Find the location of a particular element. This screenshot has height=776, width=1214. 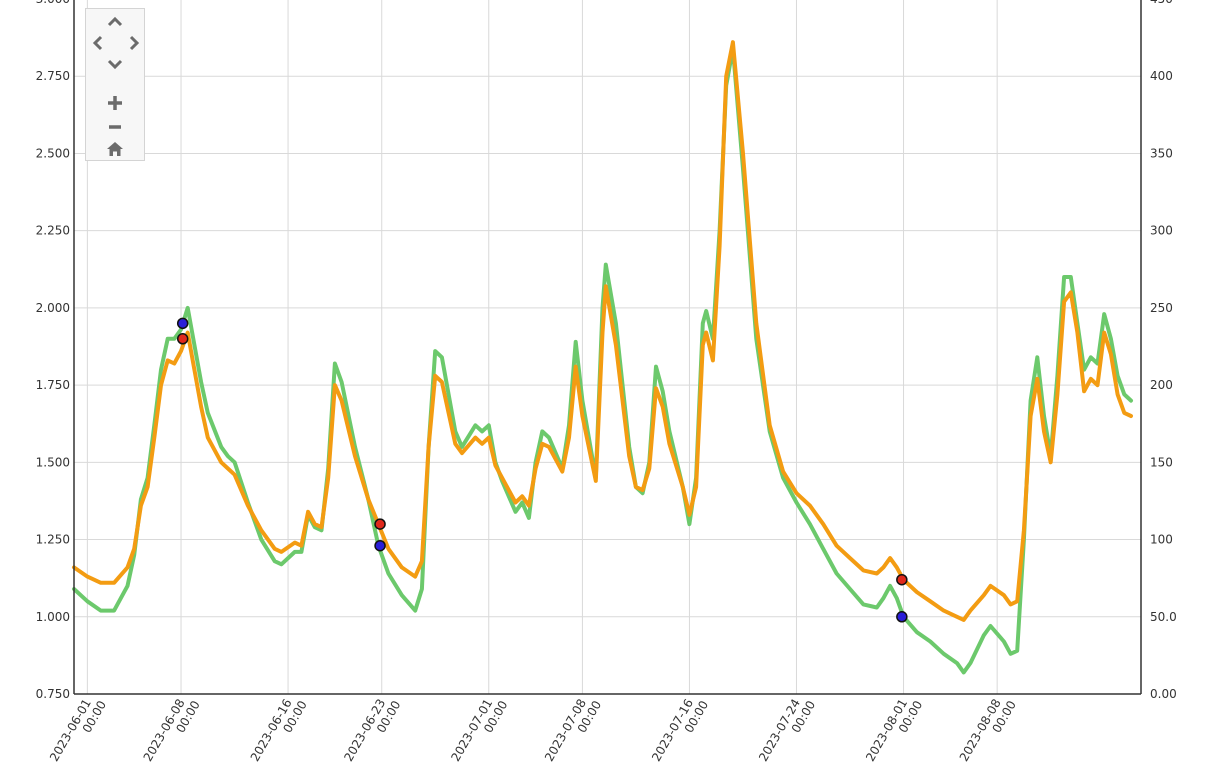

y-right-tick-label: 0.00 is located at coordinates (1163, 694).